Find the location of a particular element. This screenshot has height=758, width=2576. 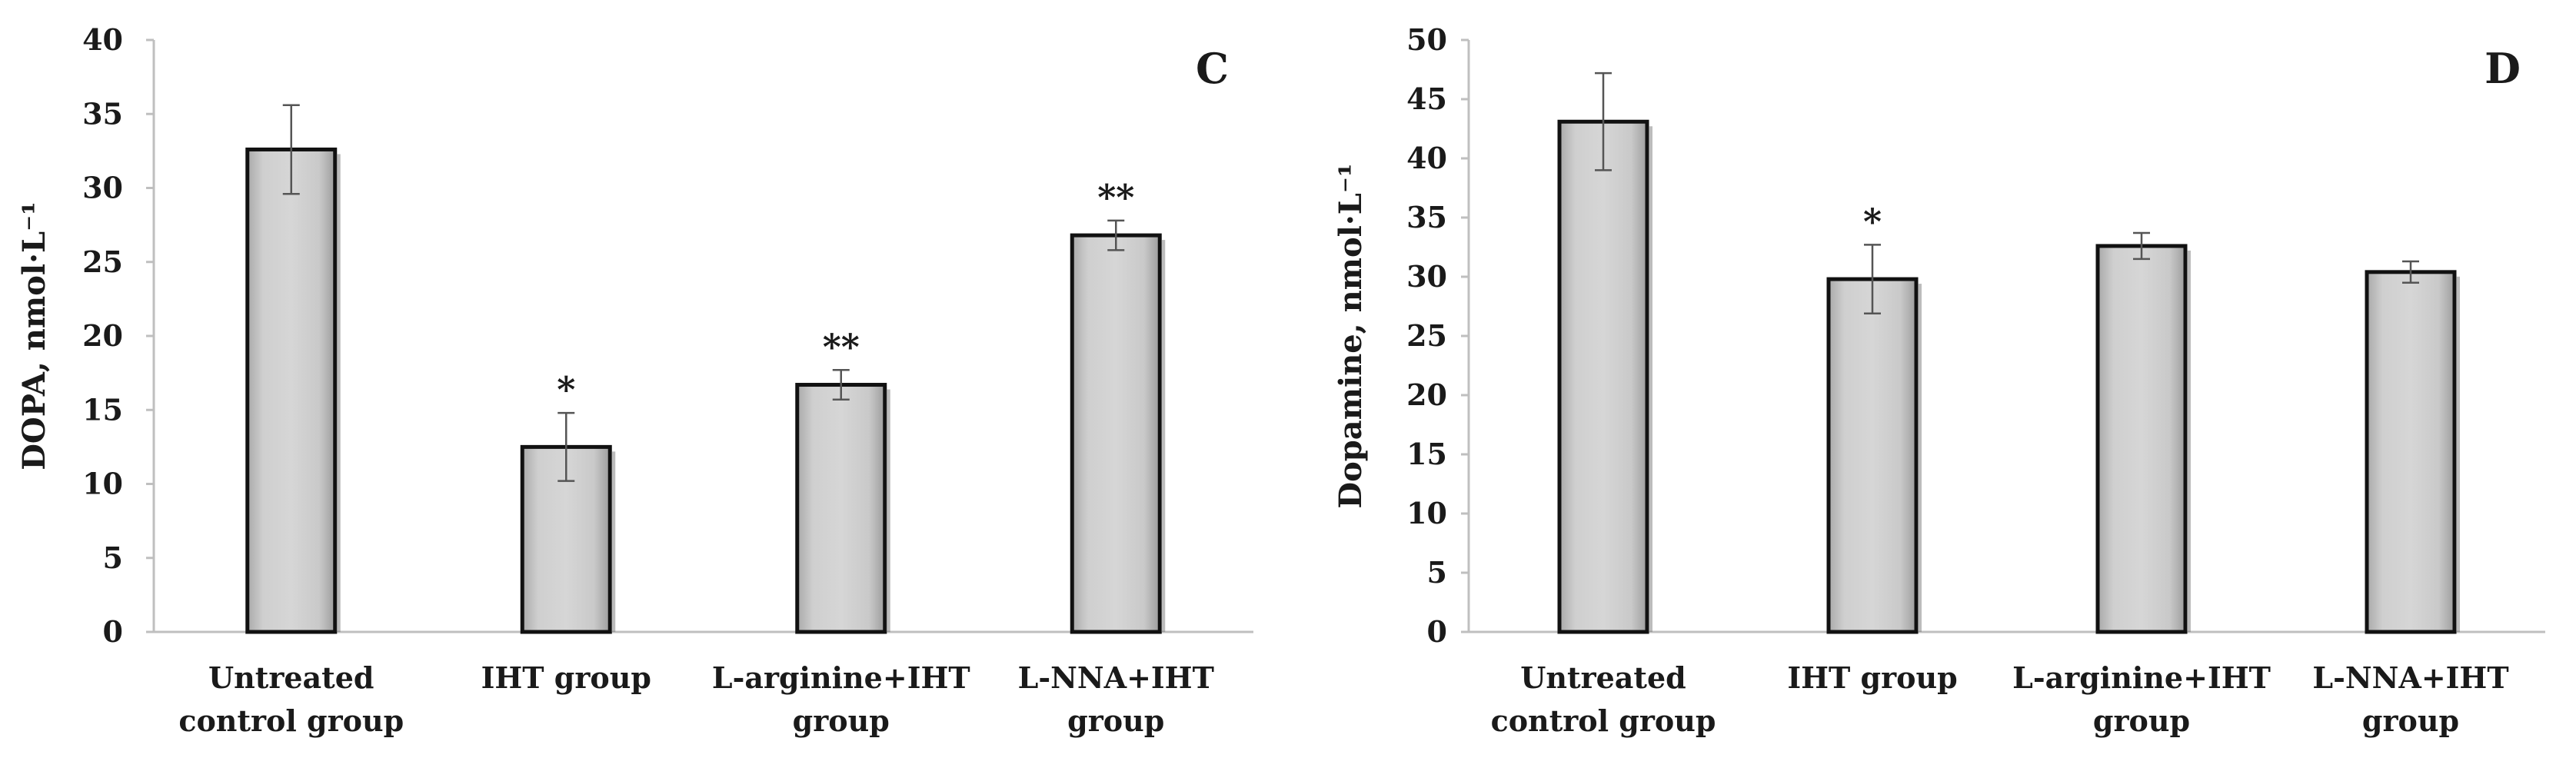

y-tick-label: 45 is located at coordinates (1426, 98).